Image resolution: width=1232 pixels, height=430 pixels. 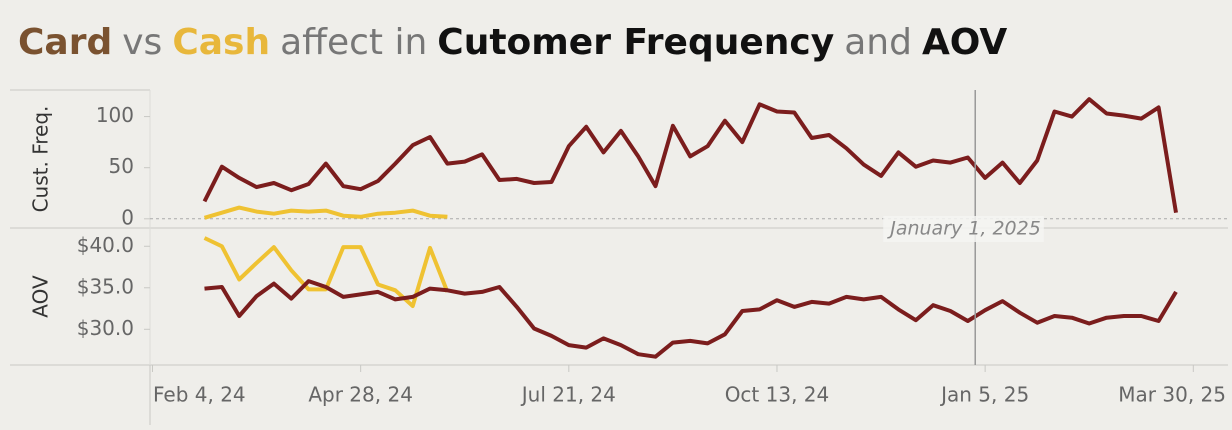 What do you see at coordinates (127, 217) in the screenshot?
I see `y-tick-label: 0` at bounding box center [127, 217].